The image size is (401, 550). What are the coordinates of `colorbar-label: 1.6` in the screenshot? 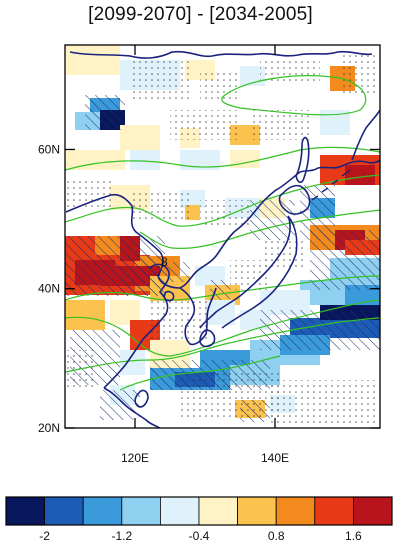 It's located at (353, 536).